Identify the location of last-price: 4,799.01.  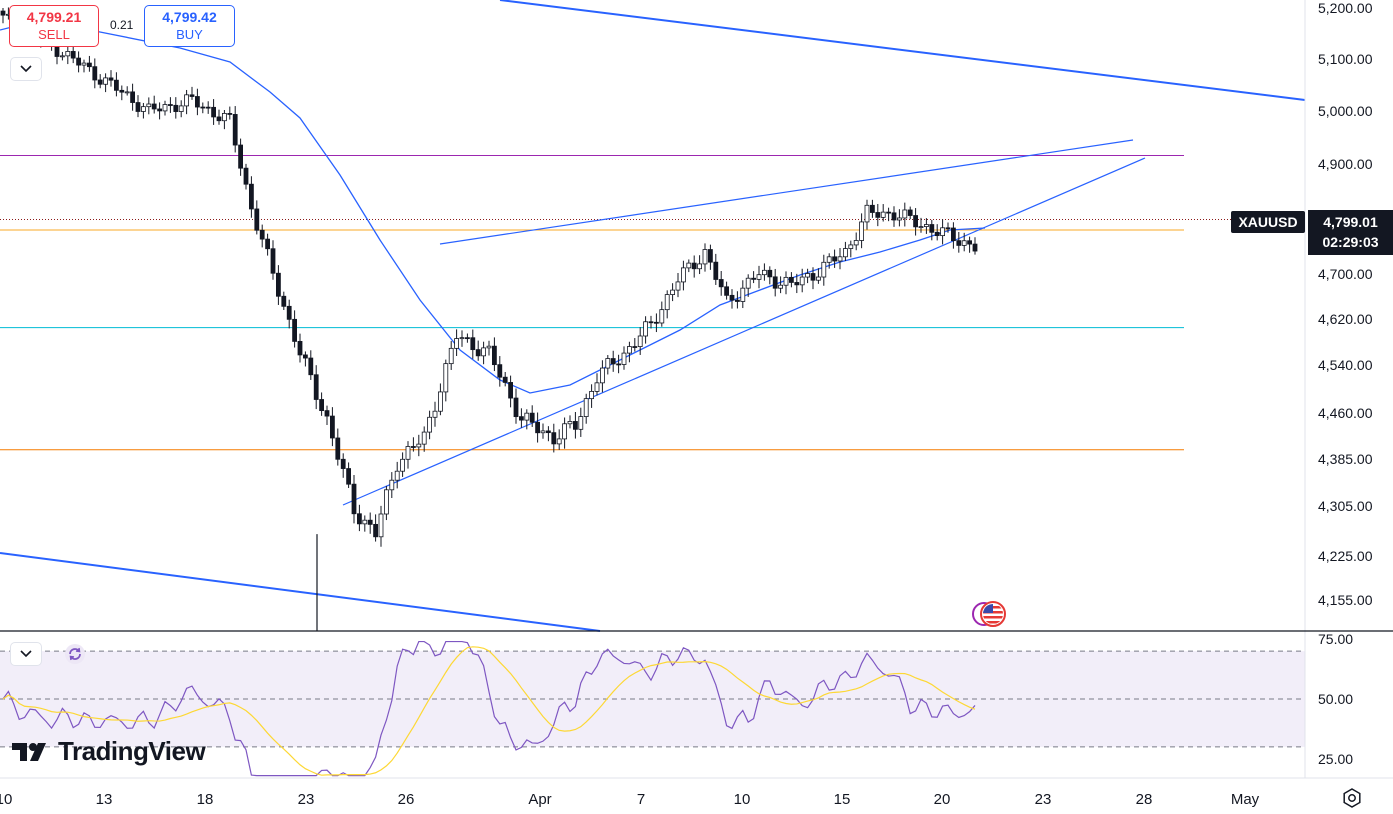
(1350, 222).